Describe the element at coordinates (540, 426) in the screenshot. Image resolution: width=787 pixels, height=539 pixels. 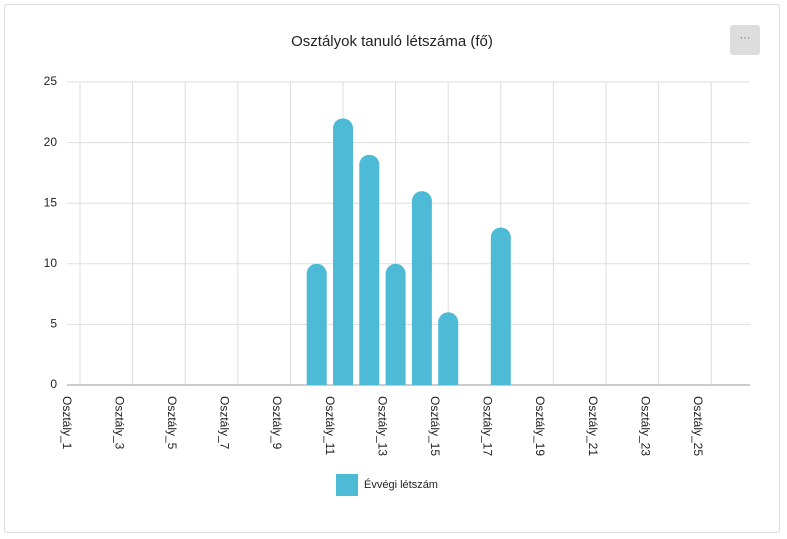
I see `x-tick-label: Osztály_19` at that location.